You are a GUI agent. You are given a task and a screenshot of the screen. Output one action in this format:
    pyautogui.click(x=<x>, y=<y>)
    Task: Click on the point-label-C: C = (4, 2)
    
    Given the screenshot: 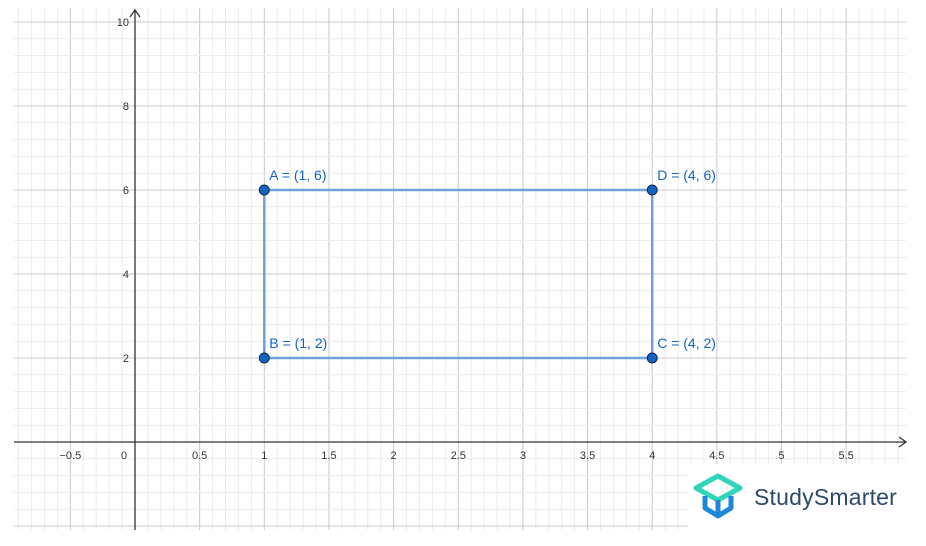 What is the action you would take?
    pyautogui.click(x=686, y=343)
    